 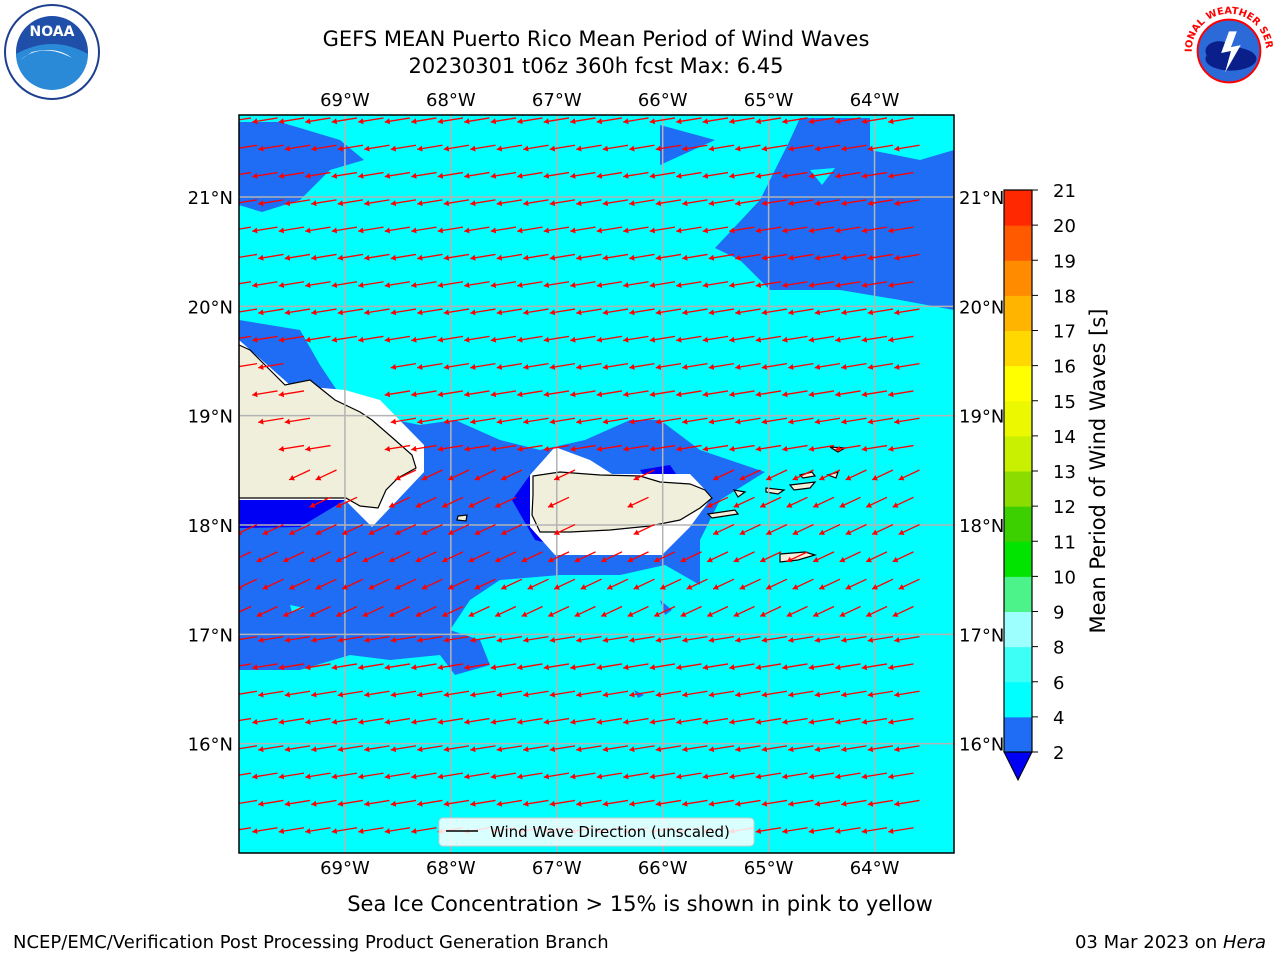 I want to click on lat-tick-label: 16°N, so click(x=210, y=745).